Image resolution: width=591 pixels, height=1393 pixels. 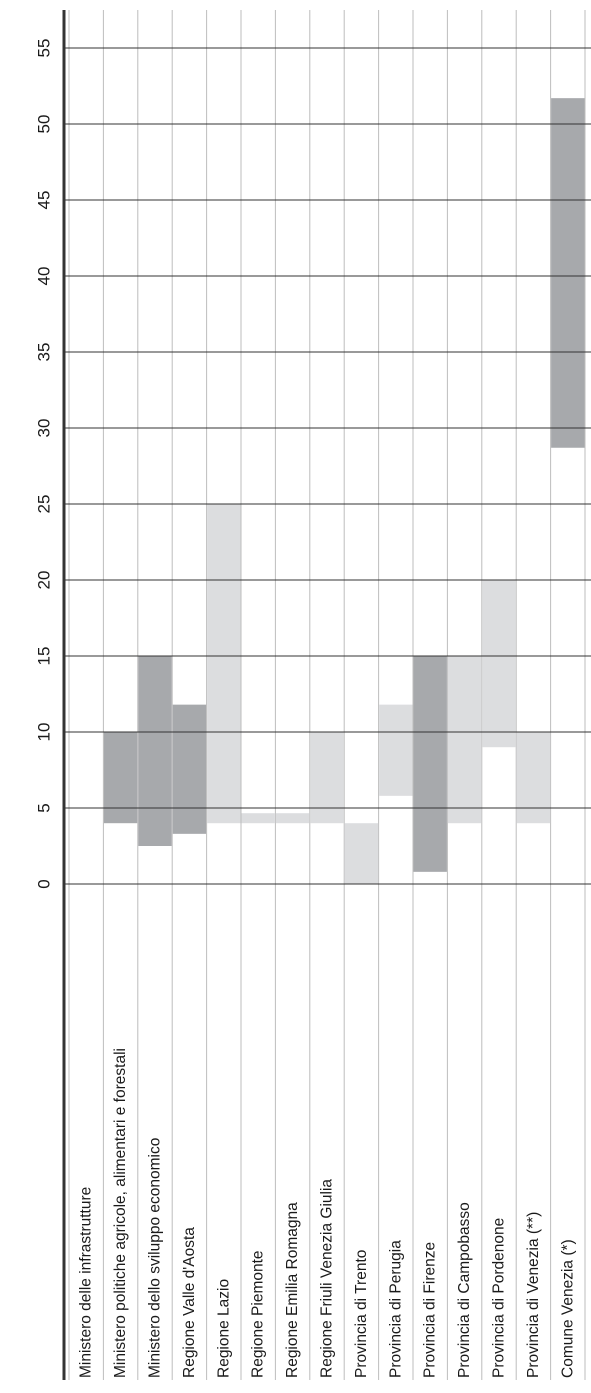 I want to click on tick-label: 0, so click(x=44, y=883).